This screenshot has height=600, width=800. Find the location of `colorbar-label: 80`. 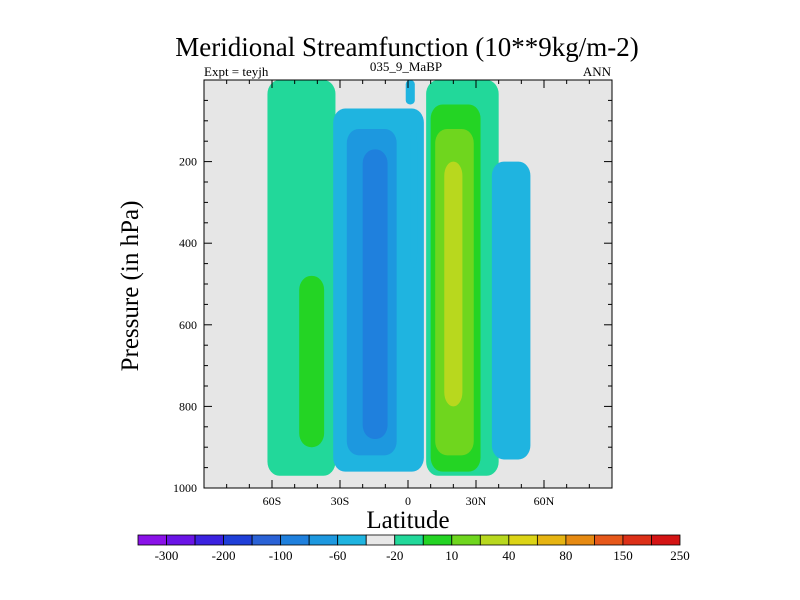

colorbar-label: 80 is located at coordinates (565, 555).